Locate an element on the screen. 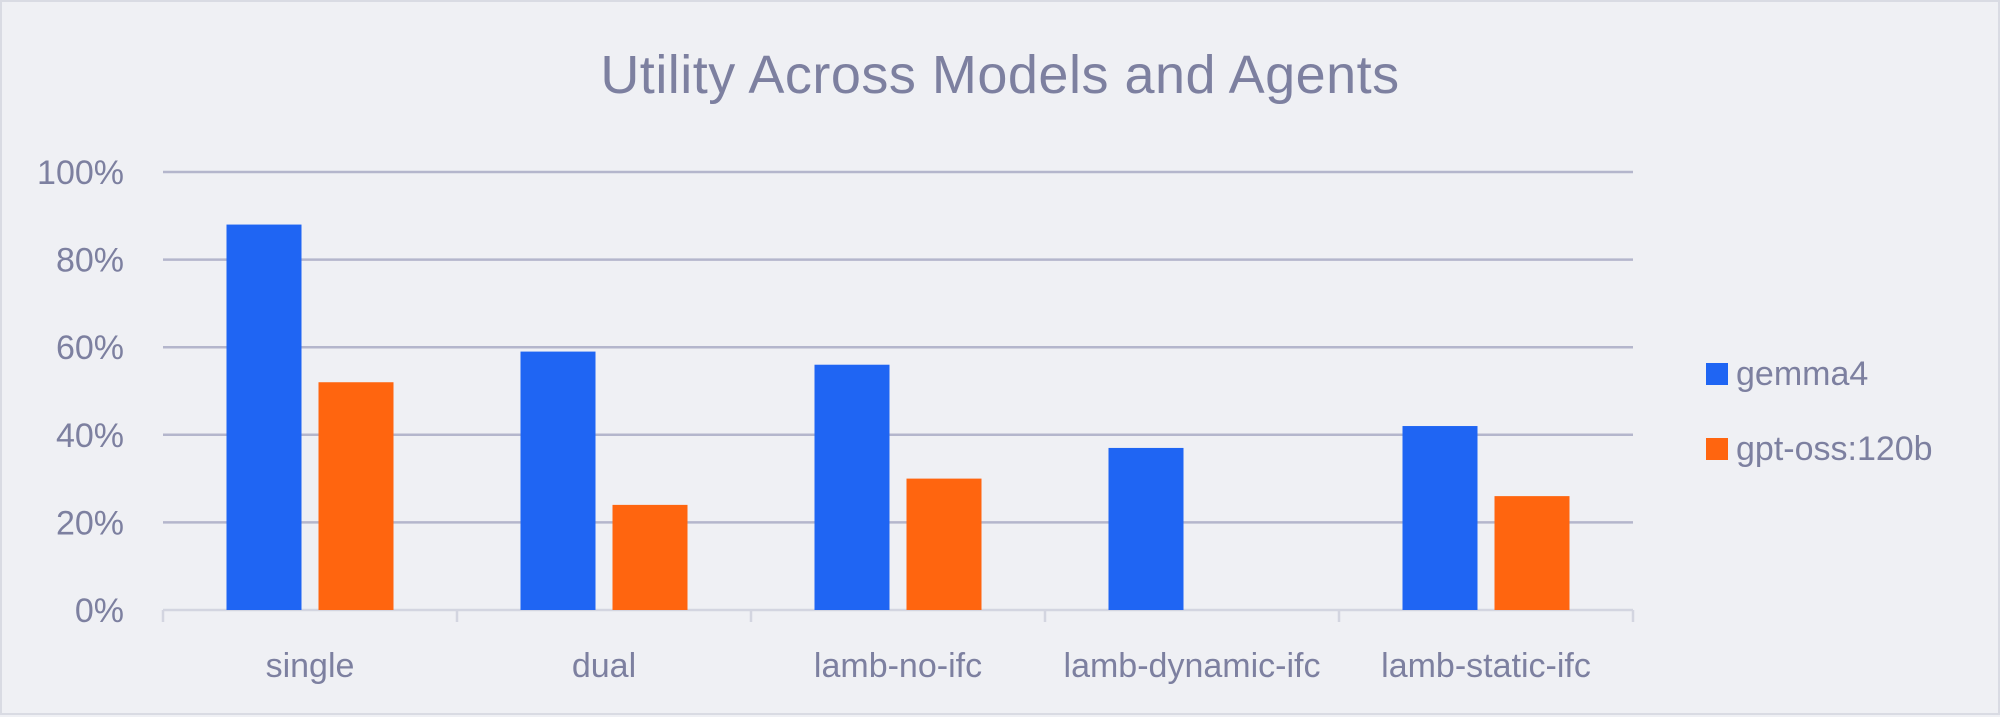 This screenshot has width=2000, height=717. y-tick-label: 100% is located at coordinates (80, 173).